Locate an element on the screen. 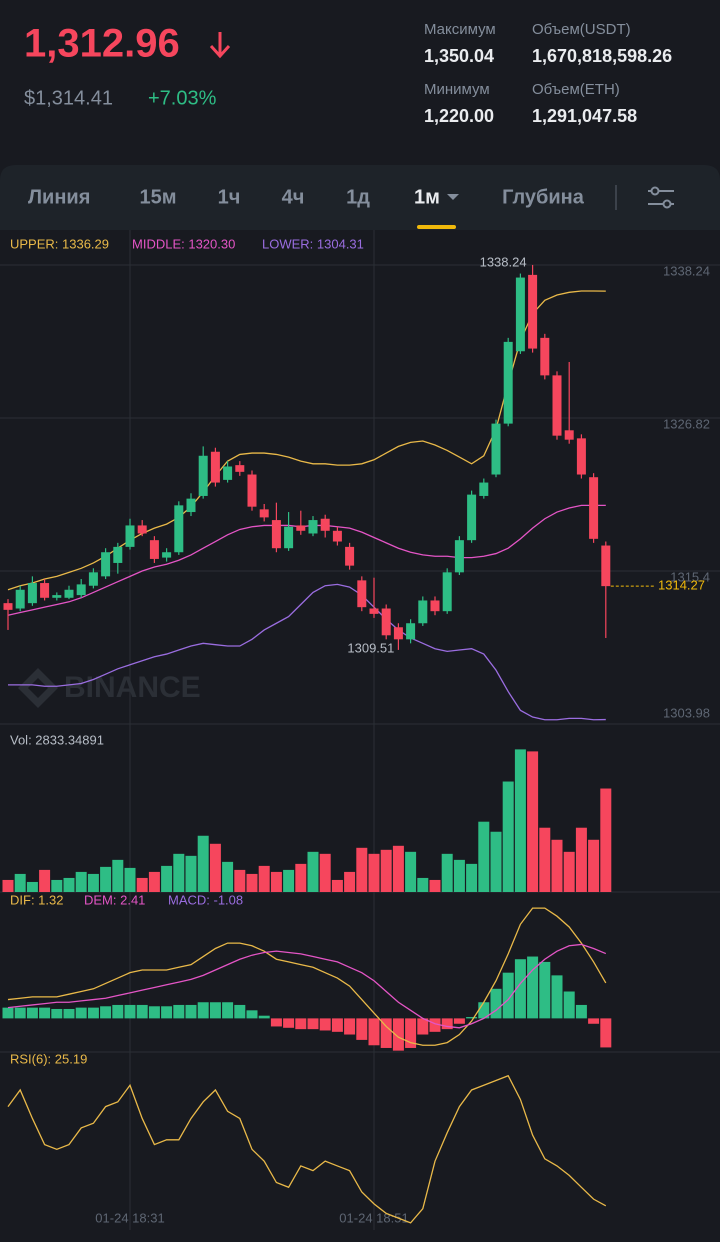  stat-label: Максимум is located at coordinates (460, 29).